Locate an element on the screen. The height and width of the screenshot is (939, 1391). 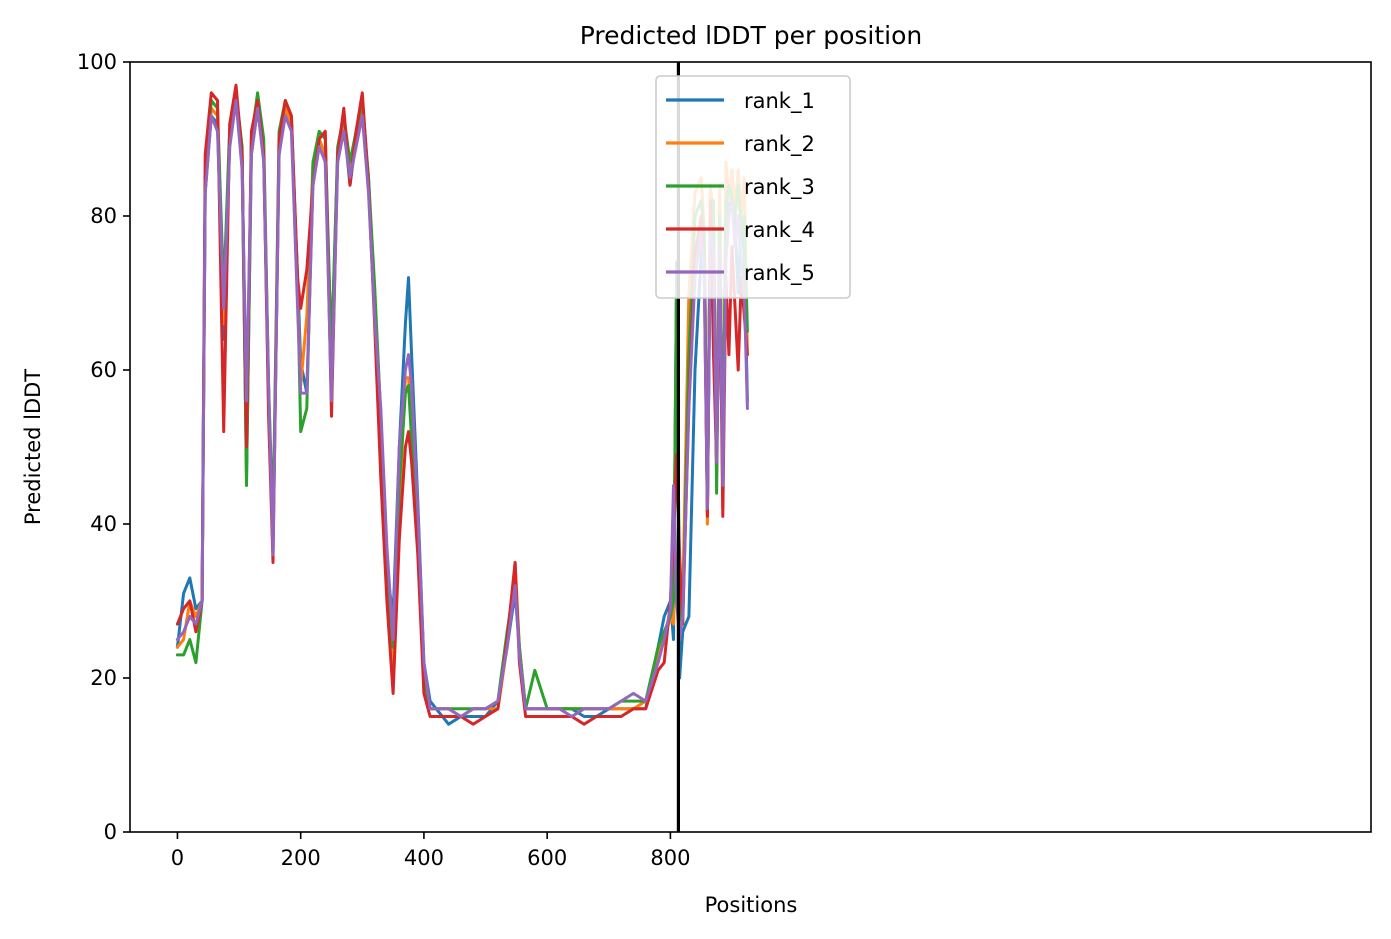
x-axis: 0 200 400 600 800 is located at coordinates (430, 851).